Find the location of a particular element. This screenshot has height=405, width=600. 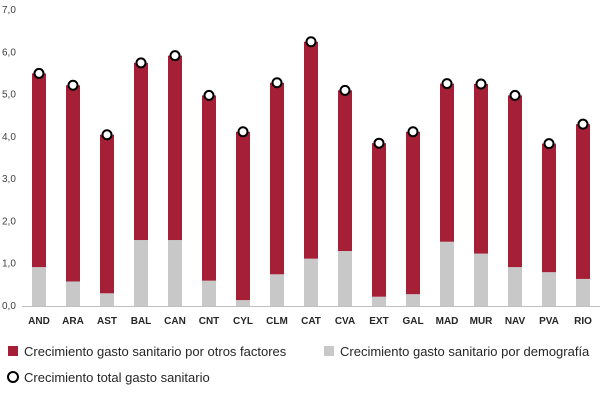

total-marker-cnt is located at coordinates (209, 95).